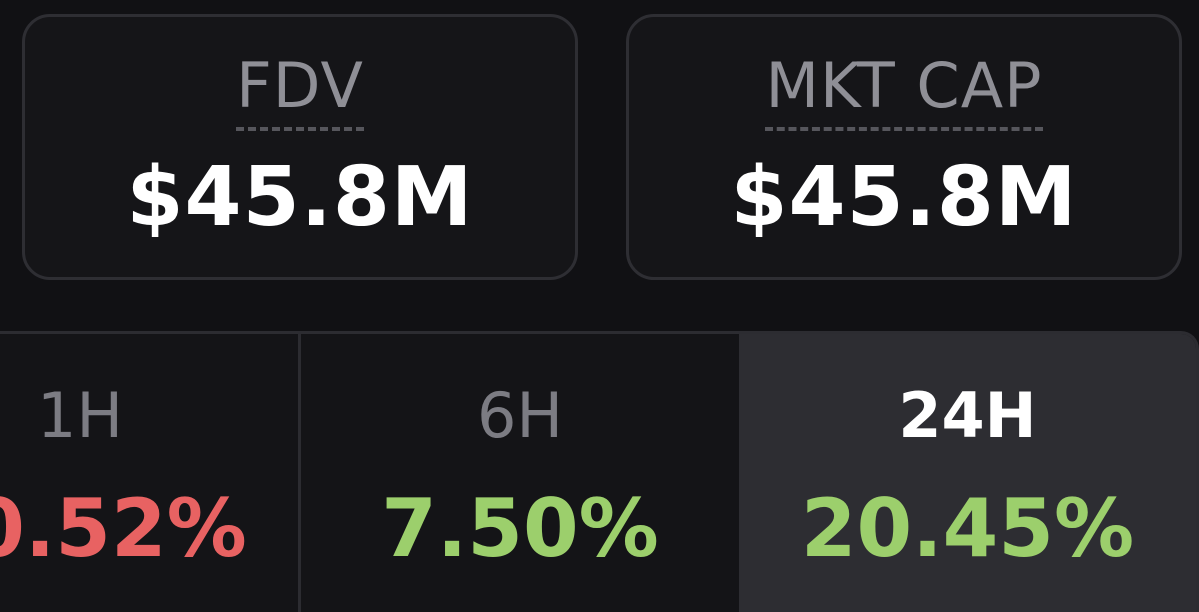 The width and height of the screenshot is (1199, 612). What do you see at coordinates (904, 91) in the screenshot?
I see `market-cap-label: MKT CAP` at bounding box center [904, 91].